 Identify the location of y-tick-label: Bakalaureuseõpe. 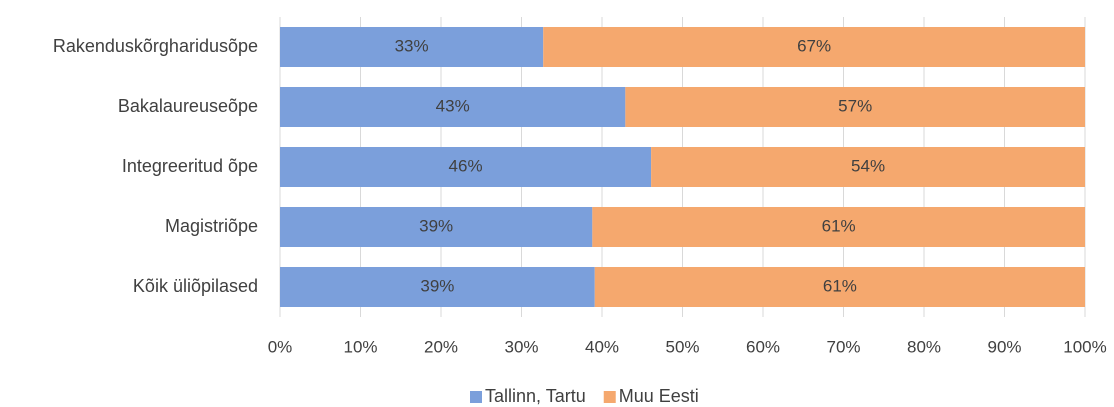
(188, 106).